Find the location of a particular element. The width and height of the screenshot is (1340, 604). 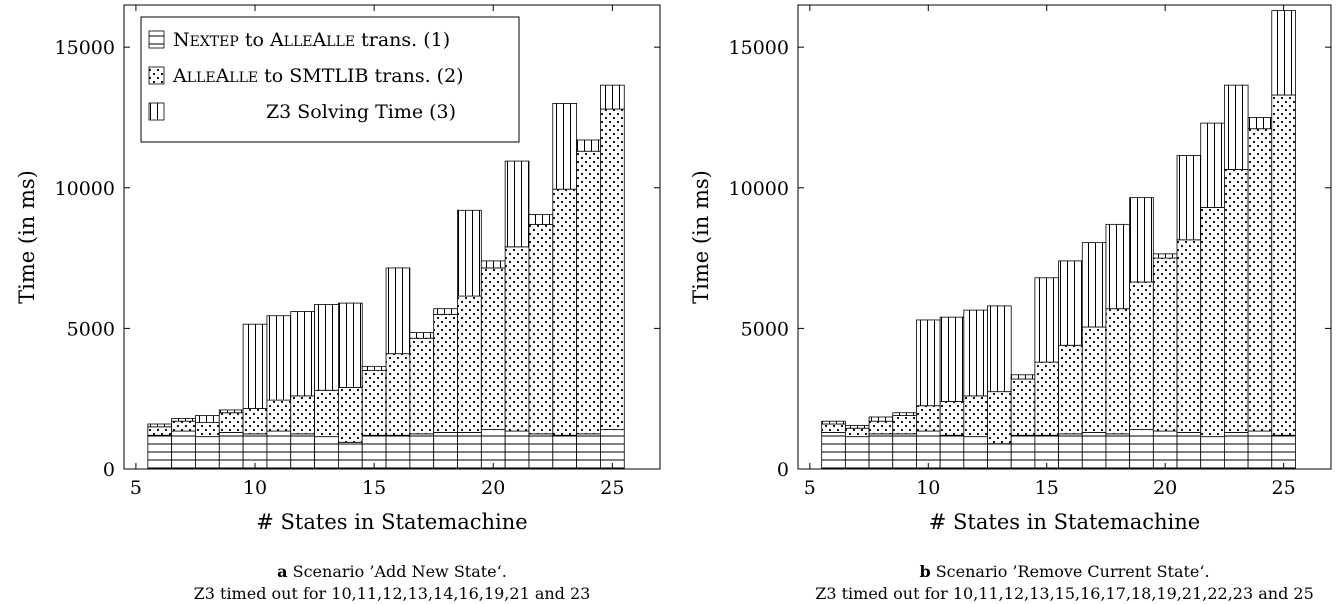

legend-entry-1: NEXTEP to ALLEALLE trans. (1) is located at coordinates (311, 40).